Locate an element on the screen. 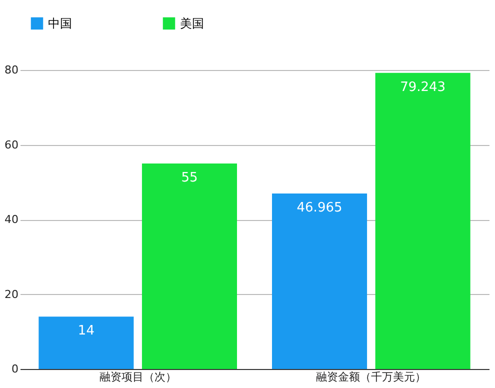  y-tick-label: 0 is located at coordinates (15, 369).